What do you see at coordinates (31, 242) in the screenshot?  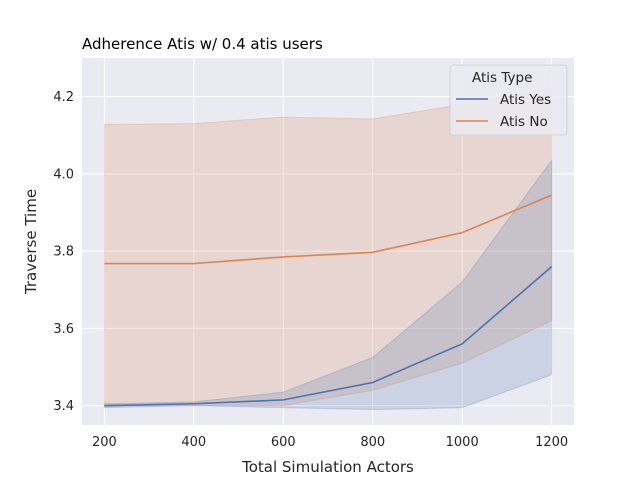 I see `y-axis-label: Traverse Time` at bounding box center [31, 242].